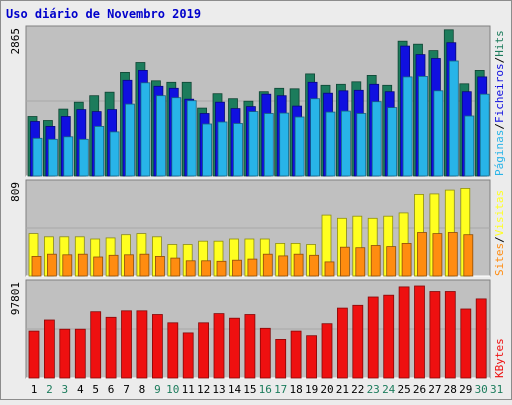 The width and height of the screenshot is (512, 405). I want to click on bar-páginas-day-24, so click(392, 142).